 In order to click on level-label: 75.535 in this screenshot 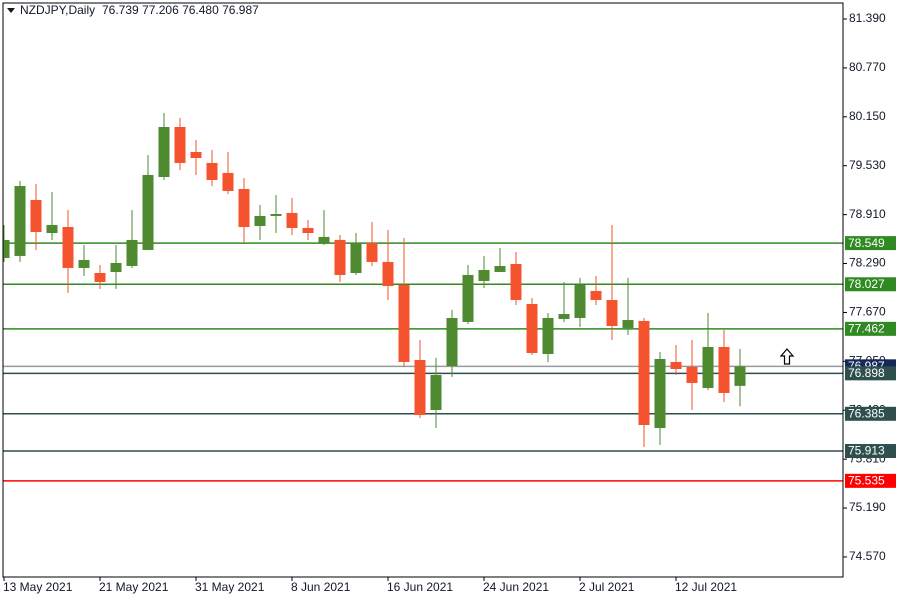, I will do `click(866, 481)`.